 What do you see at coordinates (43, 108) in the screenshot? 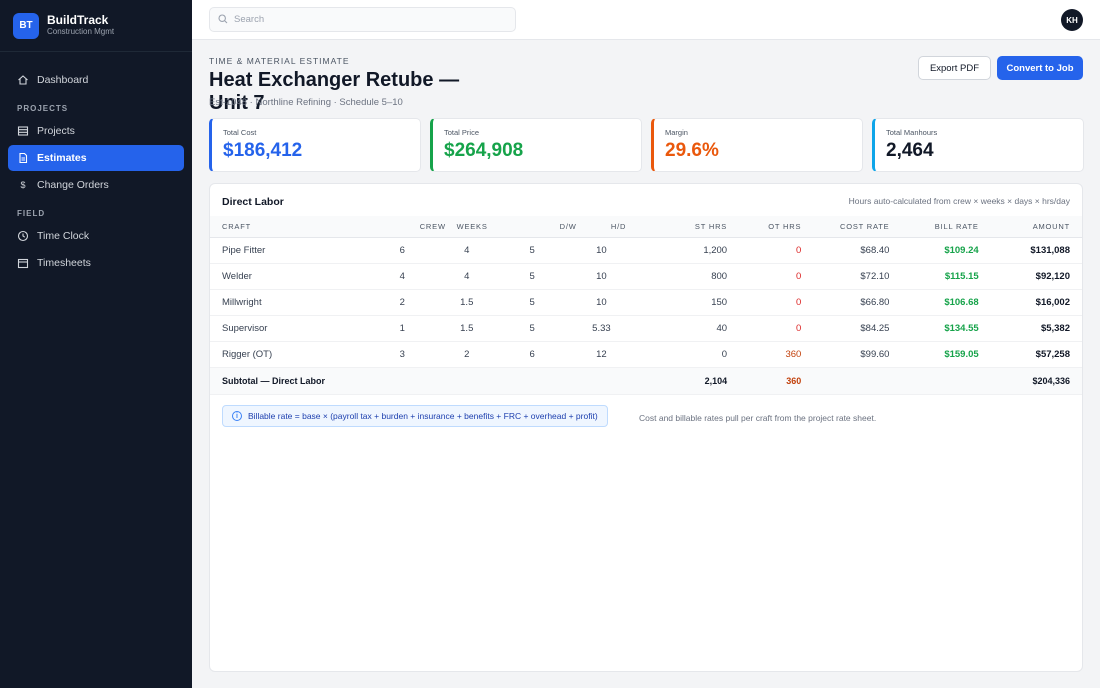
I see `nav-section-projects: PROJECTS` at bounding box center [43, 108].